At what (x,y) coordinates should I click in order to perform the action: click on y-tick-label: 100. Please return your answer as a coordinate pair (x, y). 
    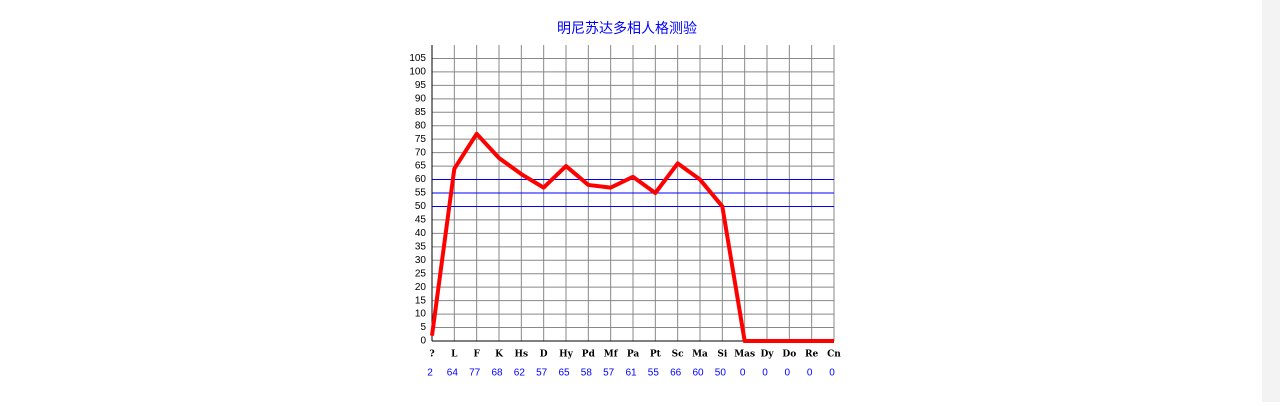
    Looking at the image, I should click on (417, 72).